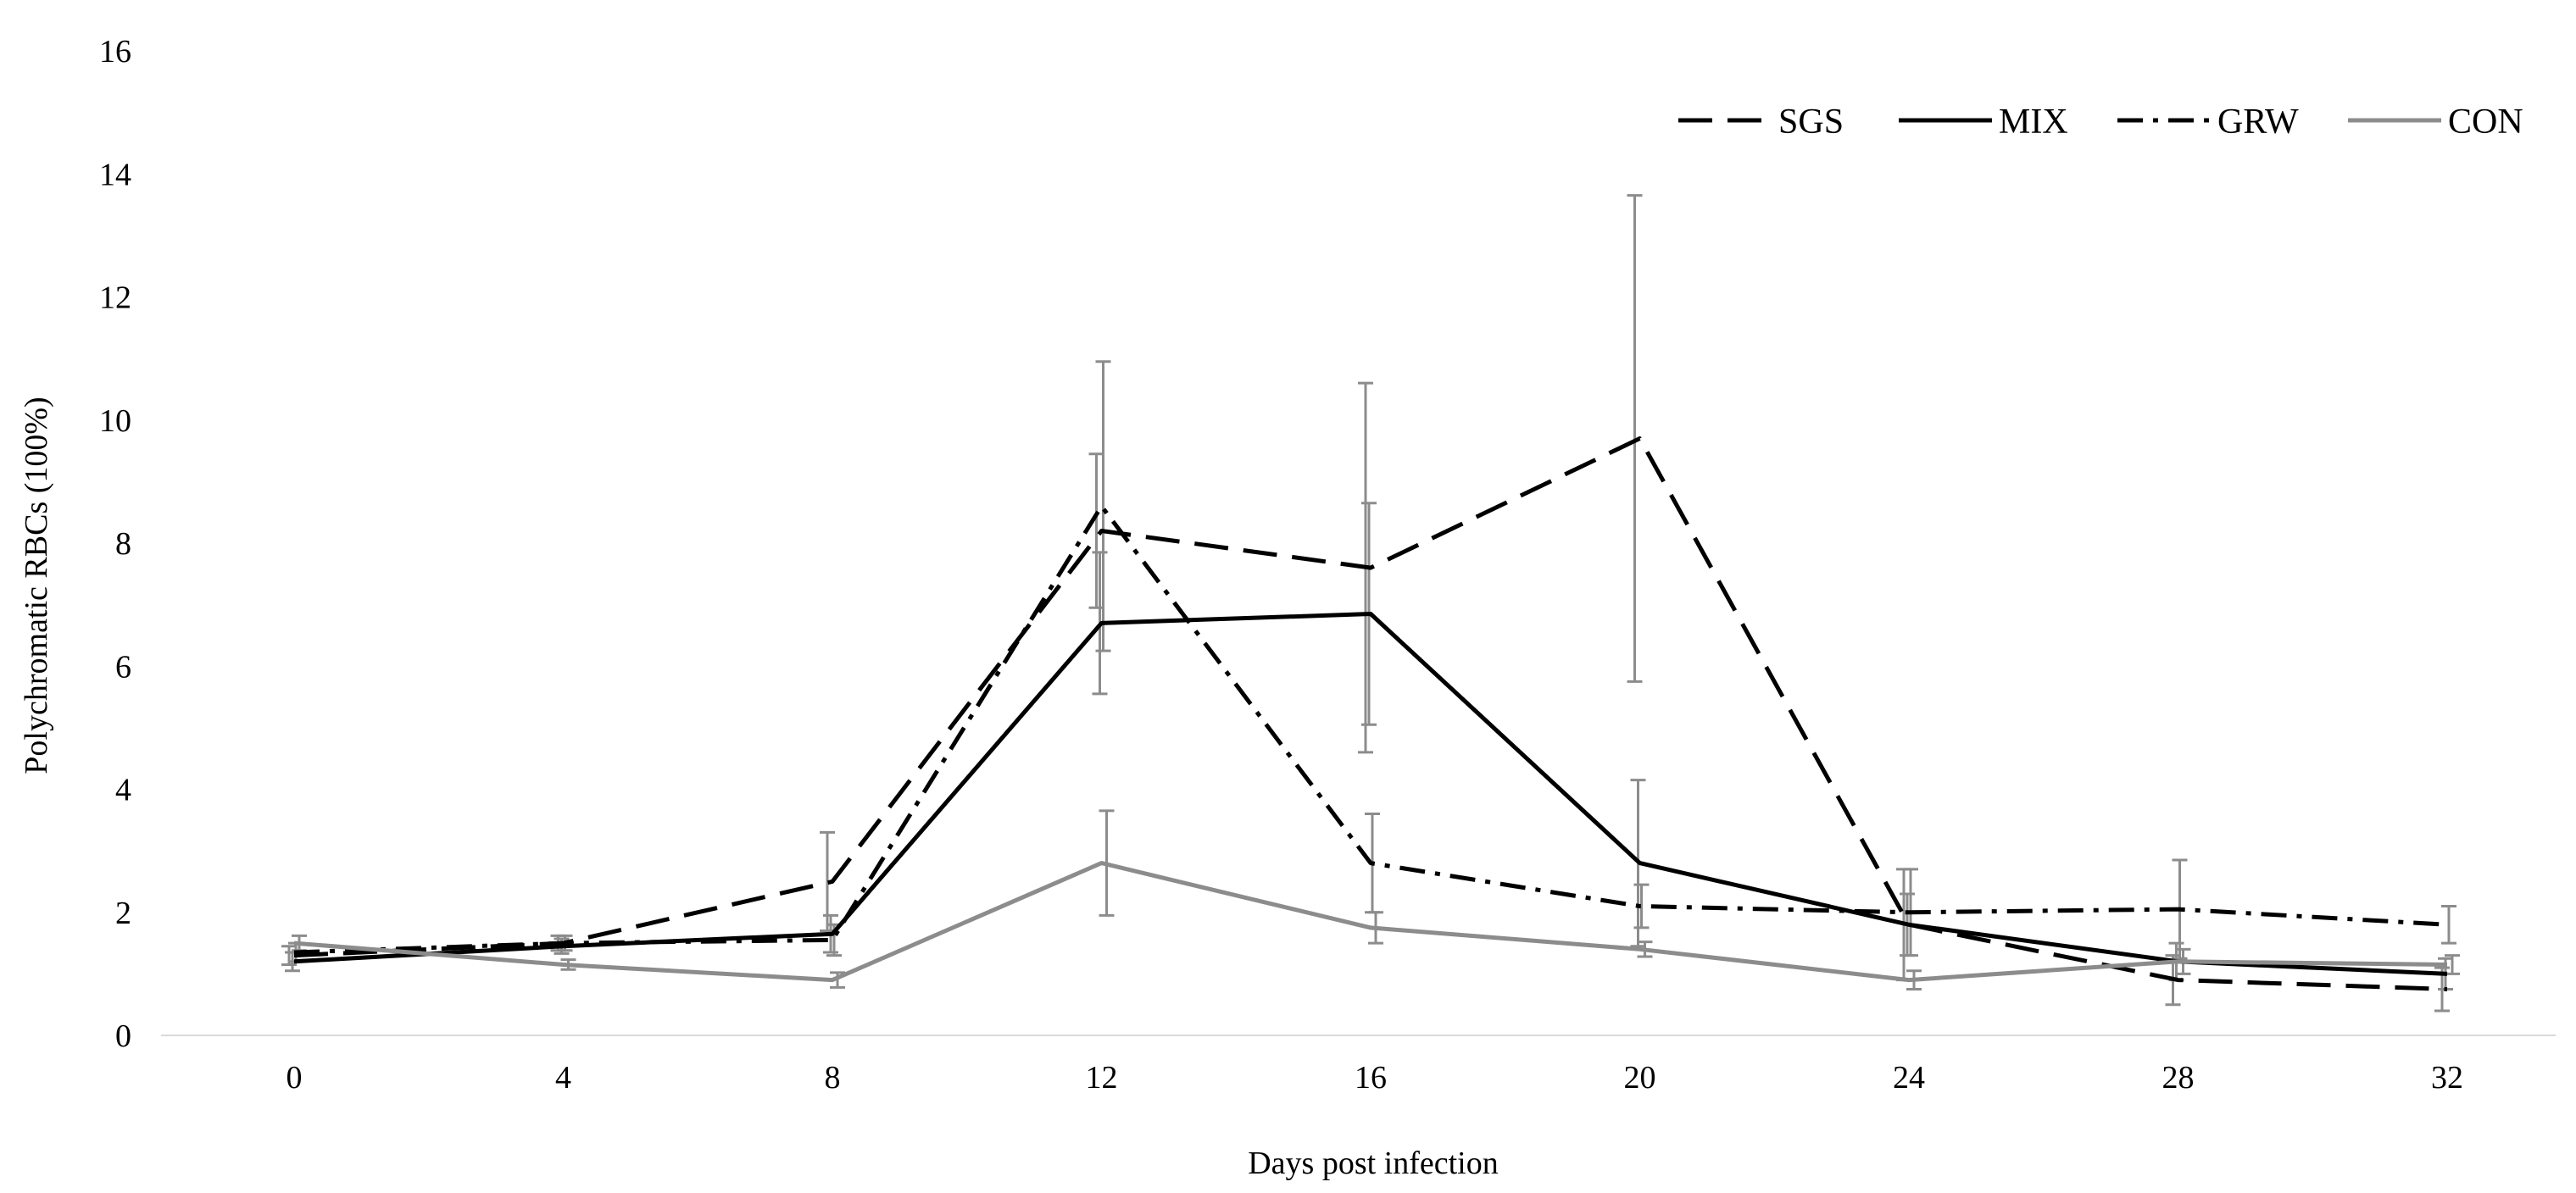 The height and width of the screenshot is (1193, 2576). What do you see at coordinates (2208, 122) in the screenshot?
I see `legend-item-grw: GRW` at bounding box center [2208, 122].